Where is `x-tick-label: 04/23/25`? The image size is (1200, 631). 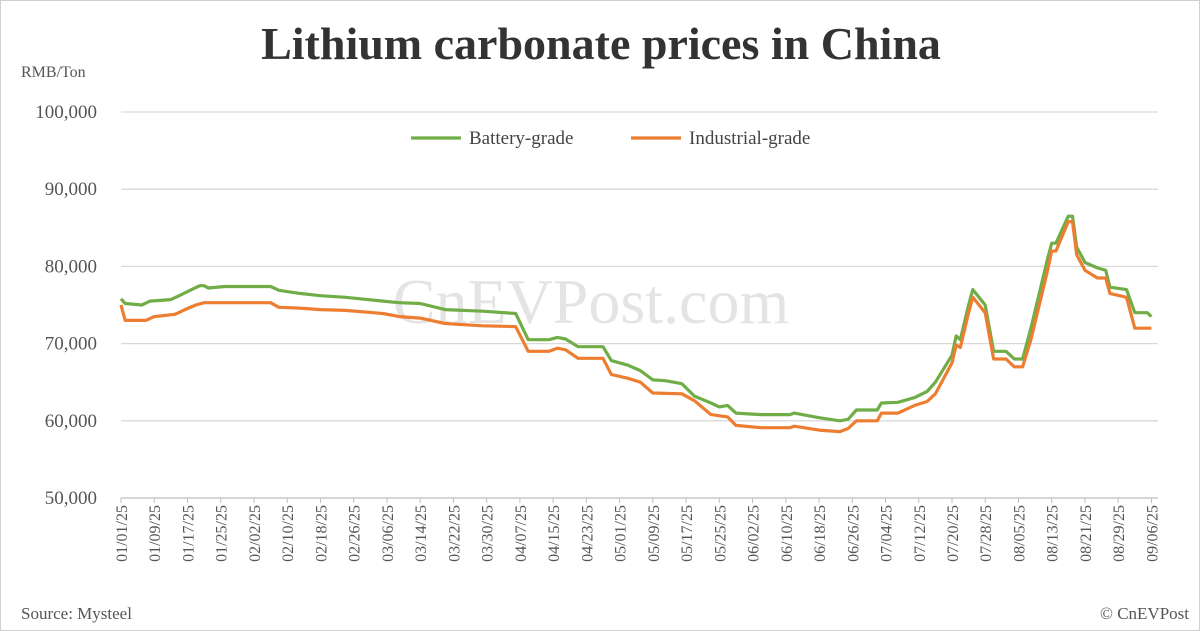
x-tick-label: 04/23/25 is located at coordinates (587, 533).